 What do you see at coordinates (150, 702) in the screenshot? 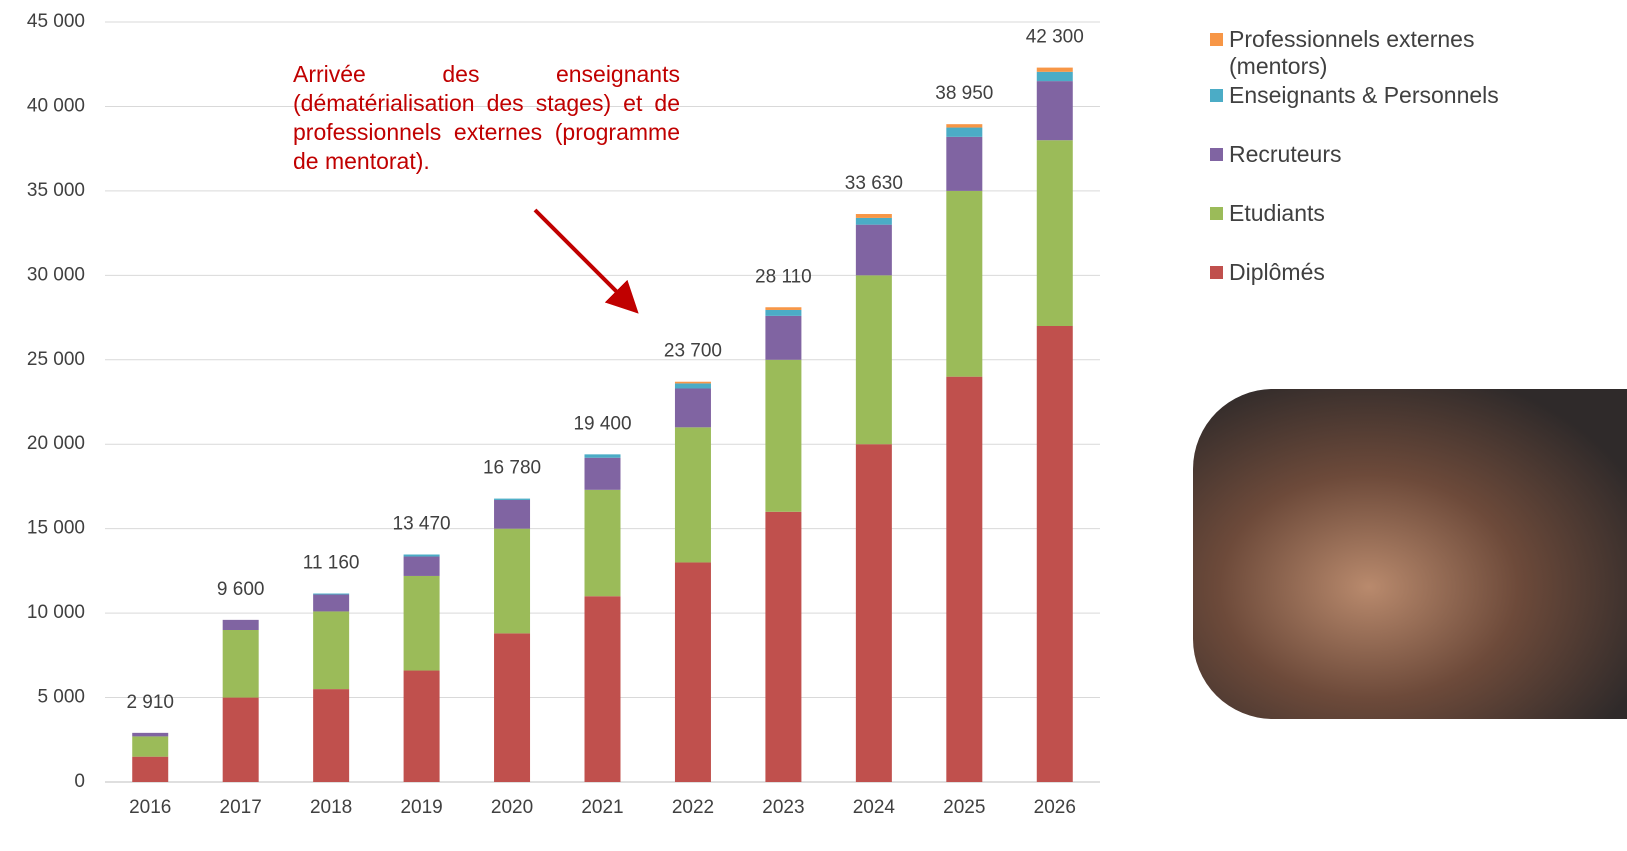
I see `total-label: 2 910` at bounding box center [150, 702].